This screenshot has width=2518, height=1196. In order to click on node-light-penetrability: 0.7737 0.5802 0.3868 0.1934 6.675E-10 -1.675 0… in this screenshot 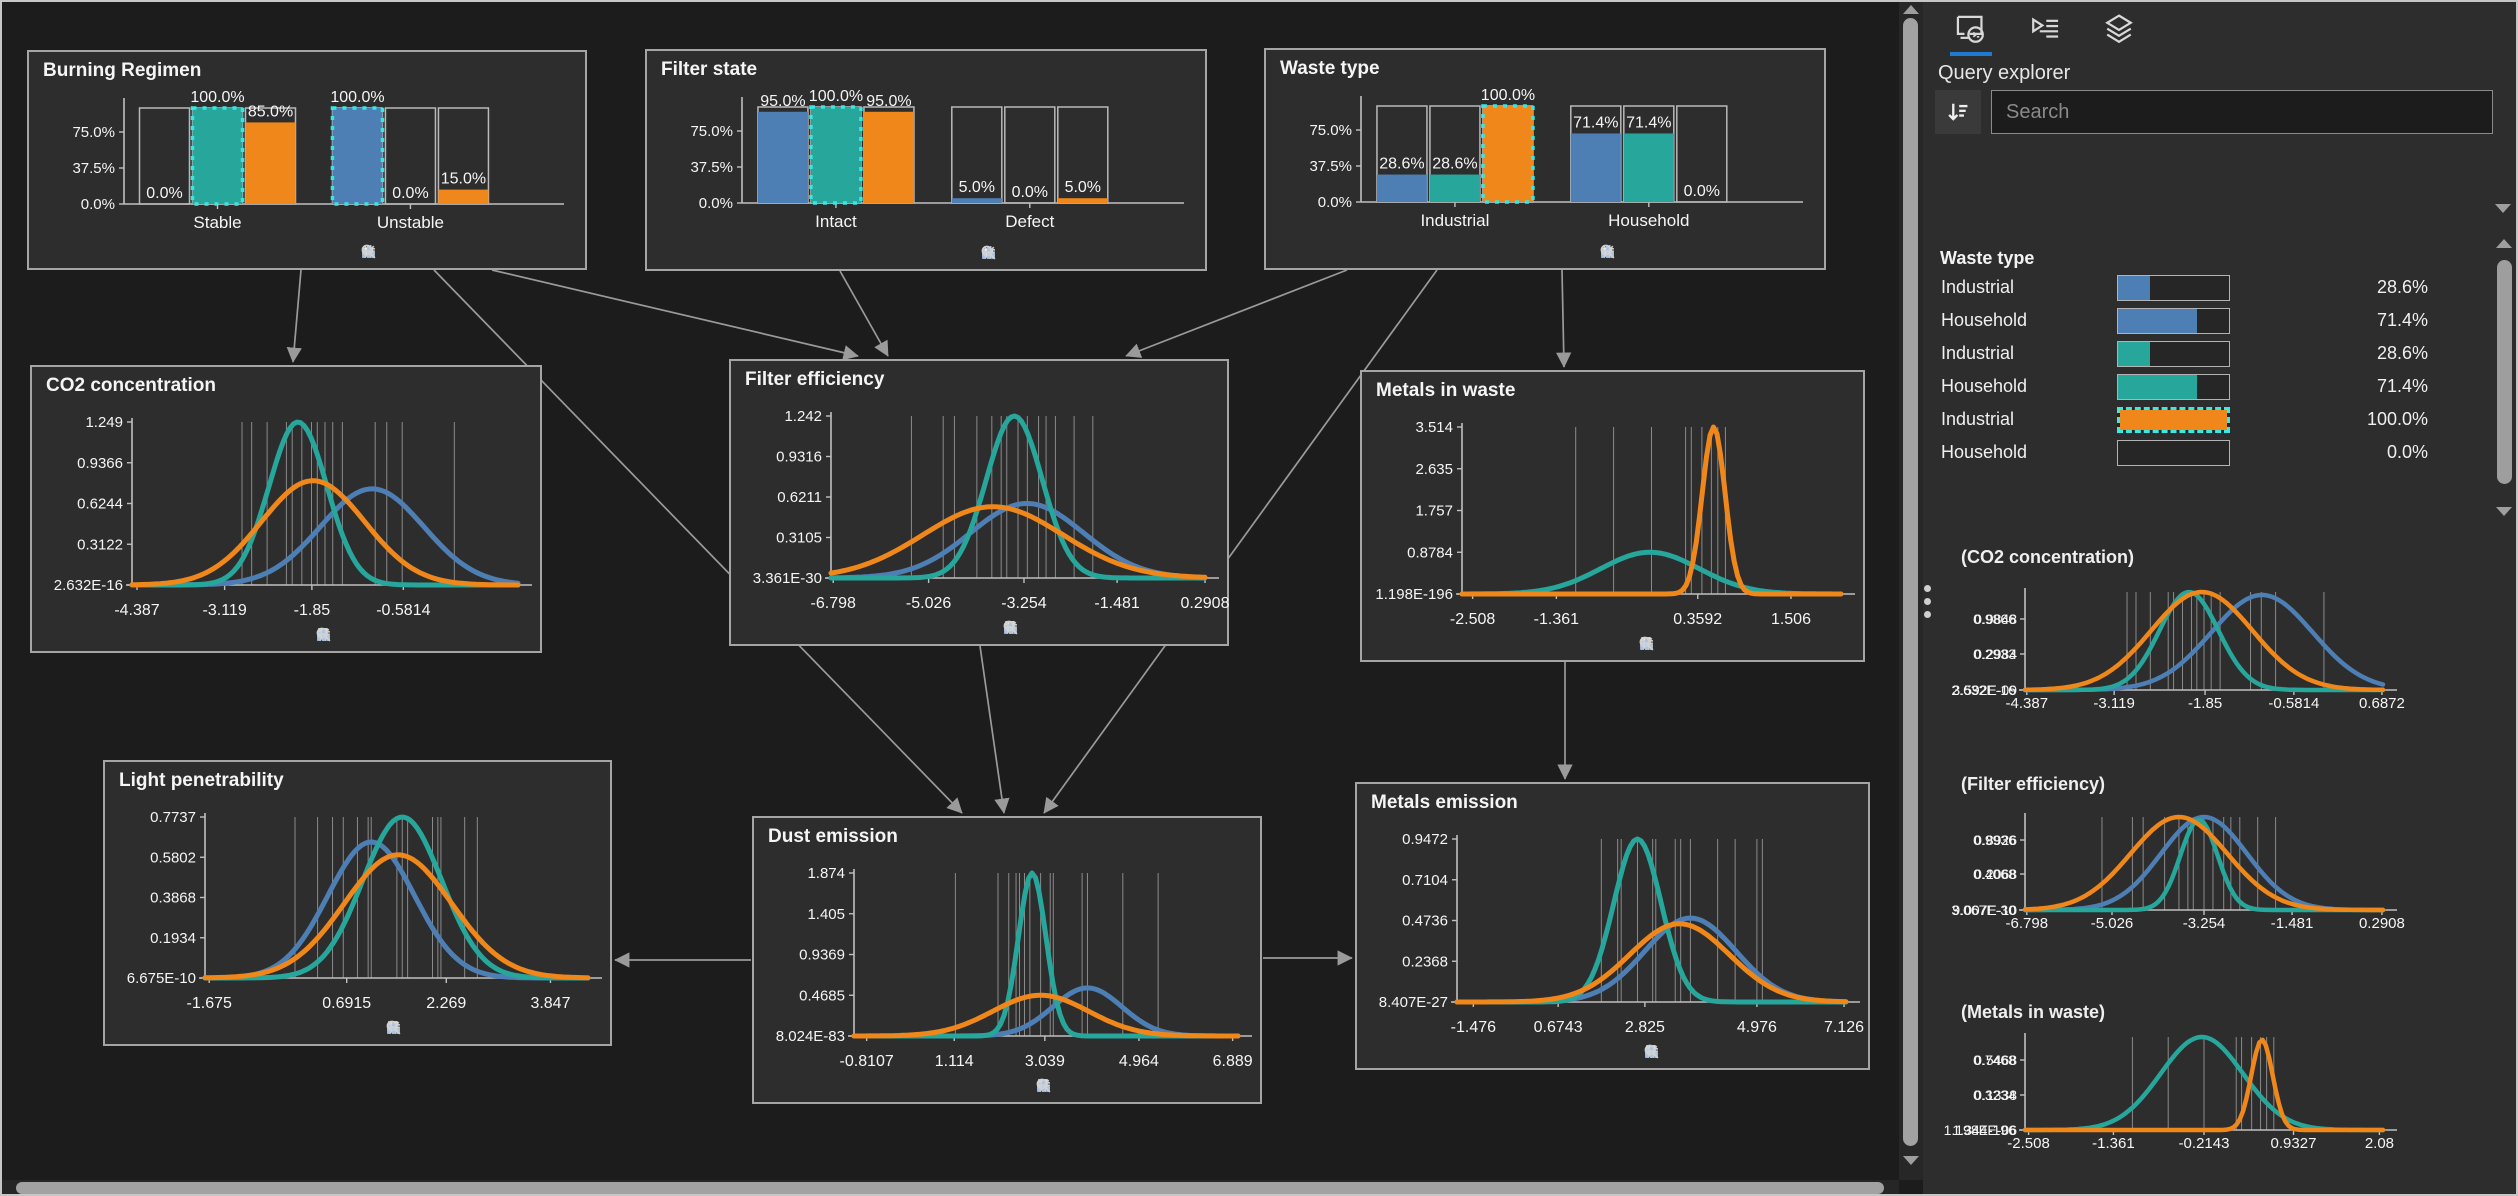, I will do `click(357, 903)`.